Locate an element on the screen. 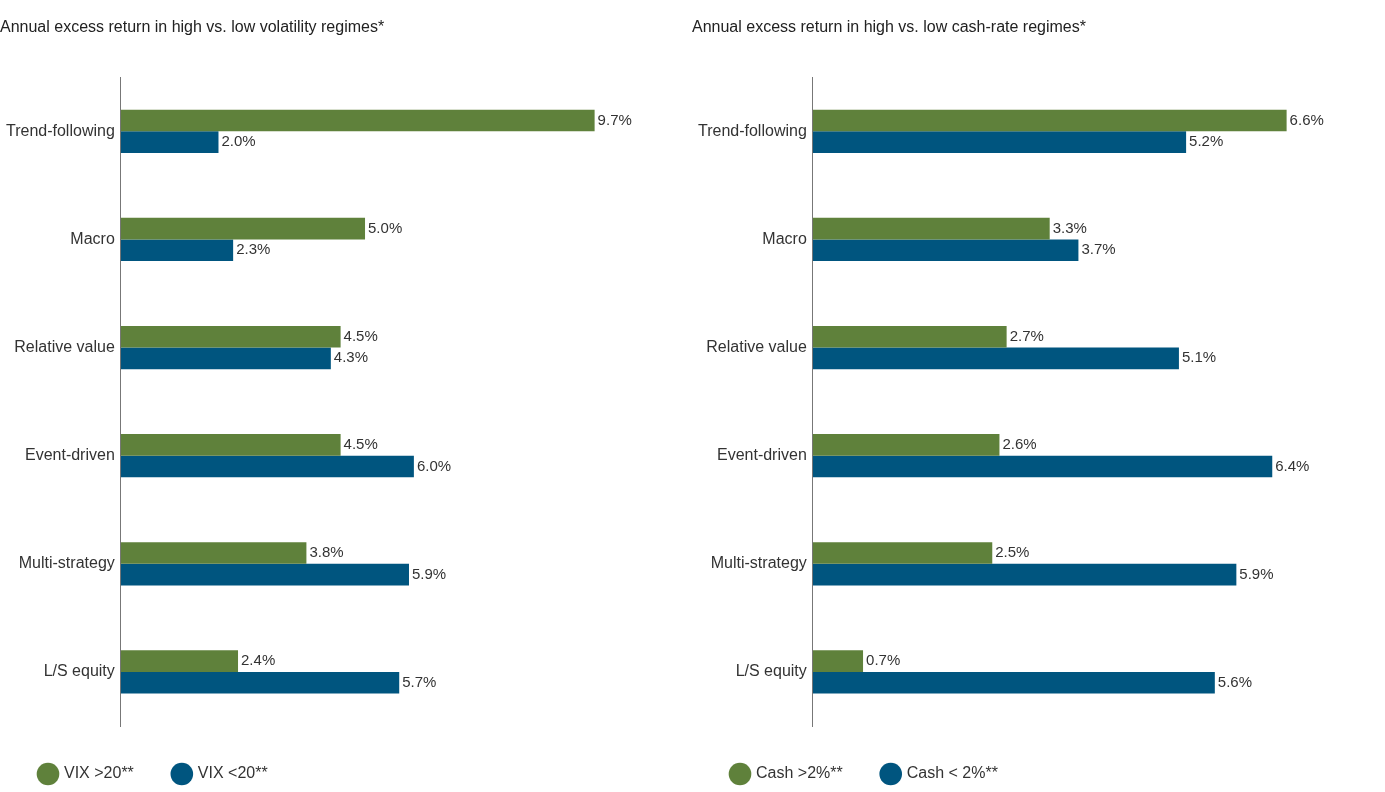 Image resolution: width=1385 pixels, height=792 pixels. data-label: 2.6% is located at coordinates (1019, 443).